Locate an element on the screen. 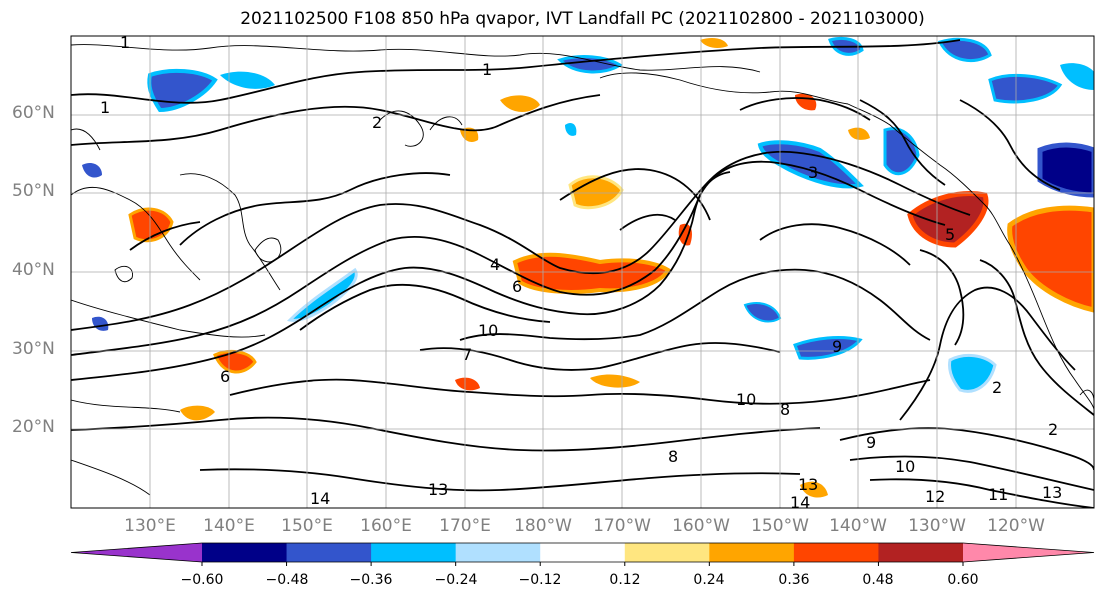  colorbar-tick-label: 0.60 is located at coordinates (963, 580).